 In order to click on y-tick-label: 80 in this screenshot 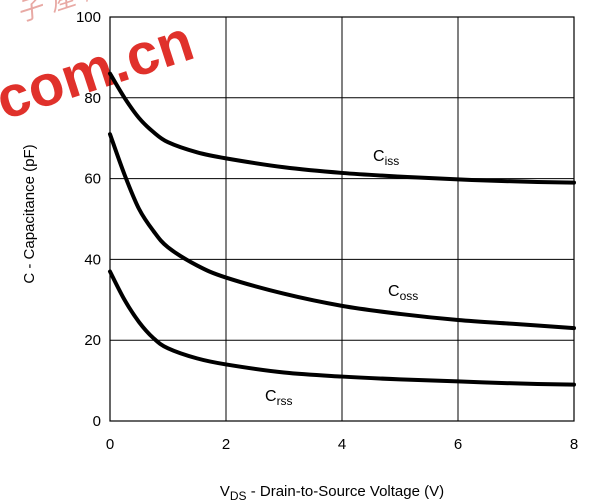, I will do `click(92, 98)`.